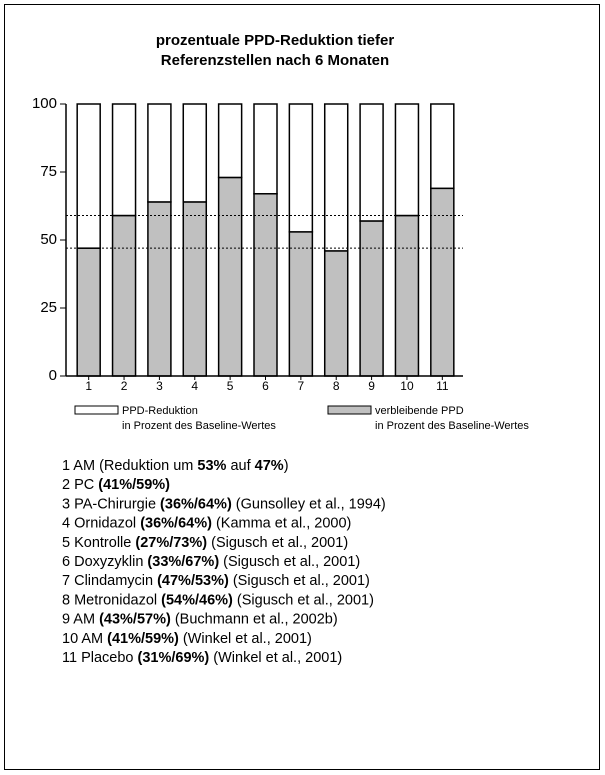  What do you see at coordinates (336, 386) in the screenshot?
I see `x-tick-label: 8` at bounding box center [336, 386].